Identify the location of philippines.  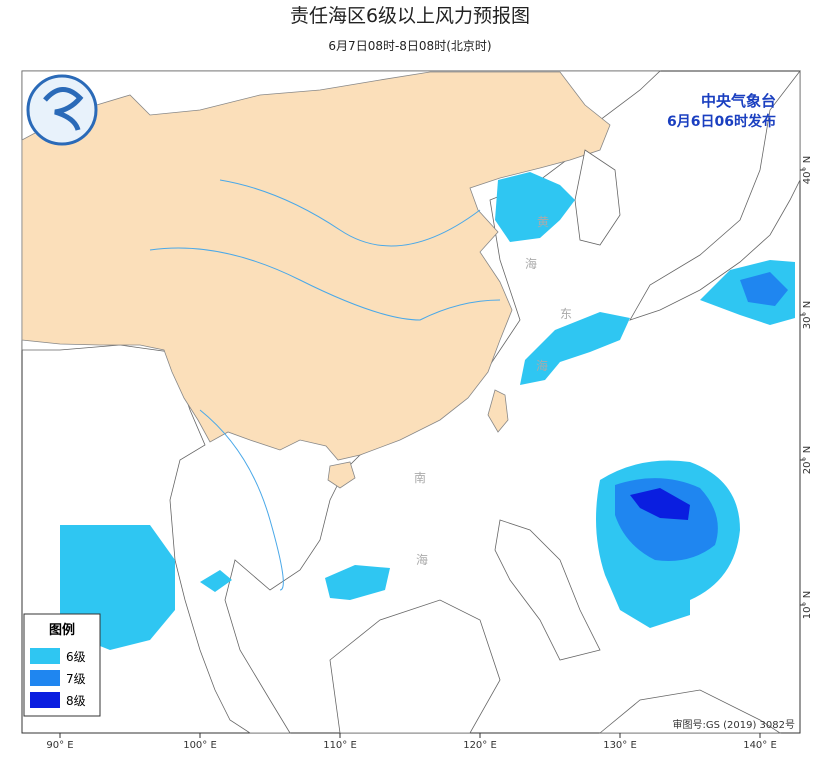
(547, 590).